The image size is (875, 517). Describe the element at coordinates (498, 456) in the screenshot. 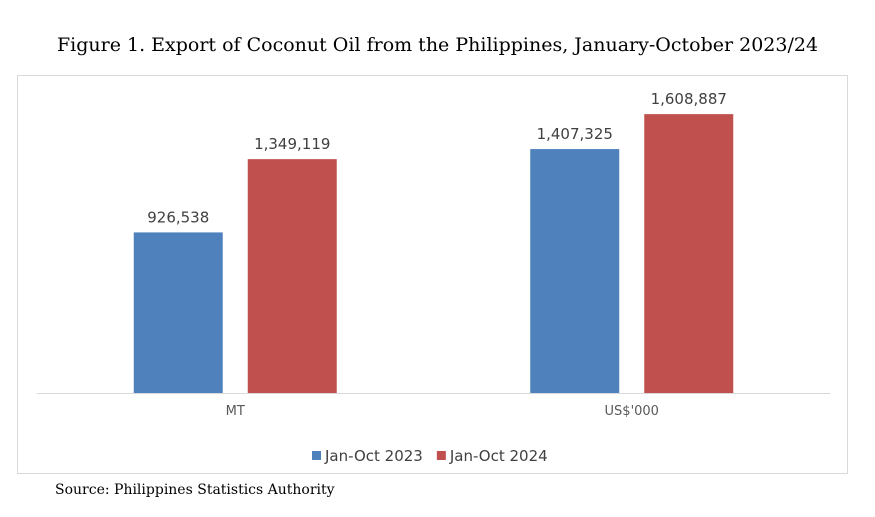

I see `legend-label: Jan-Oct 2024` at that location.